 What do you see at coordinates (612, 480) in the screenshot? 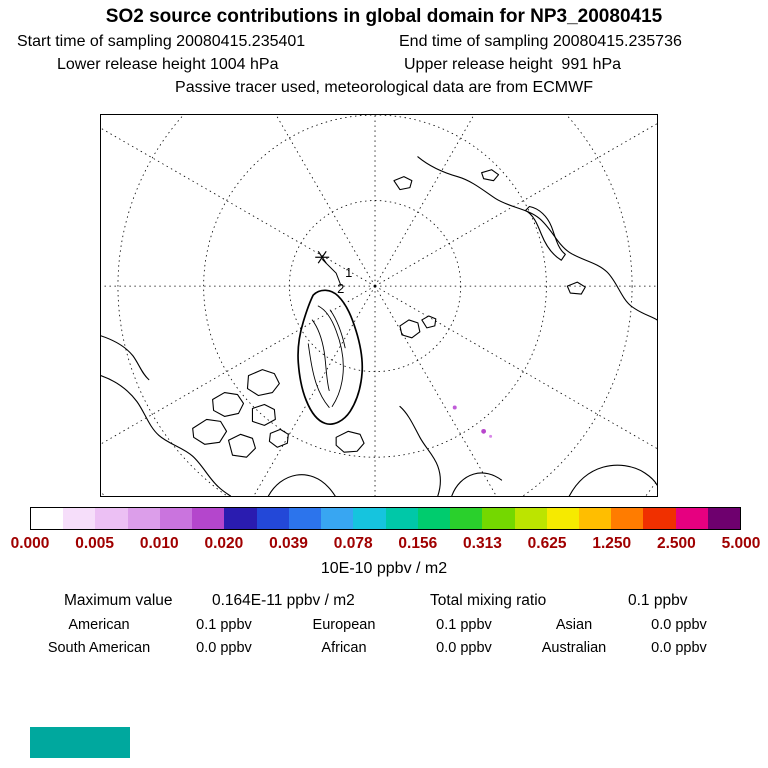
I see `bering-coast` at bounding box center [612, 480].